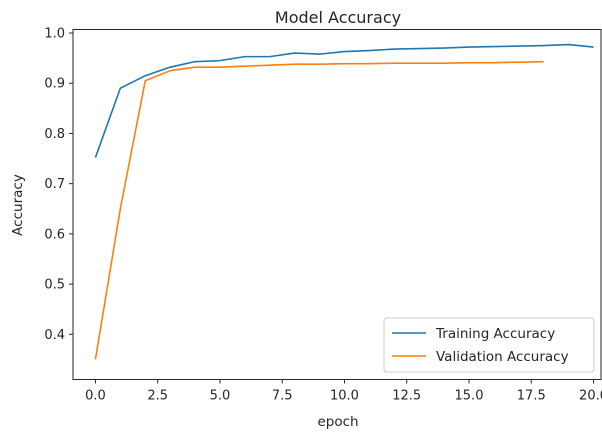 The height and width of the screenshot is (435, 602). What do you see at coordinates (54, 335) in the screenshot?
I see `y-tick-label: 0.4` at bounding box center [54, 335].